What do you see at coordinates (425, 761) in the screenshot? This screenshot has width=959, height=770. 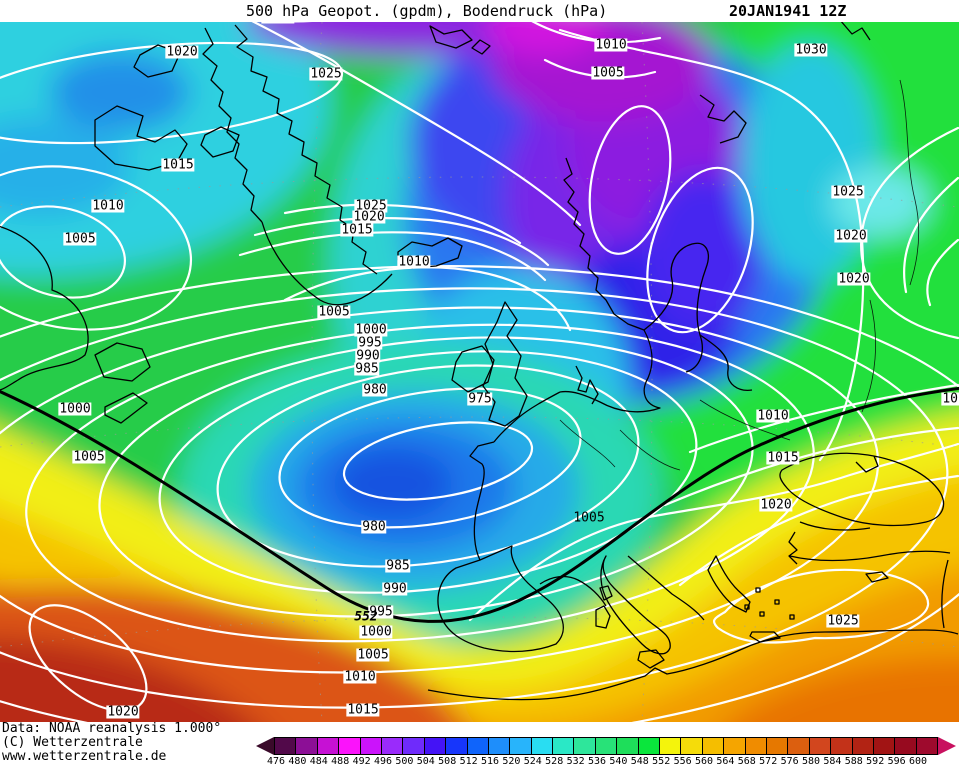 I see `colorbar-tick: 504` at bounding box center [425, 761].